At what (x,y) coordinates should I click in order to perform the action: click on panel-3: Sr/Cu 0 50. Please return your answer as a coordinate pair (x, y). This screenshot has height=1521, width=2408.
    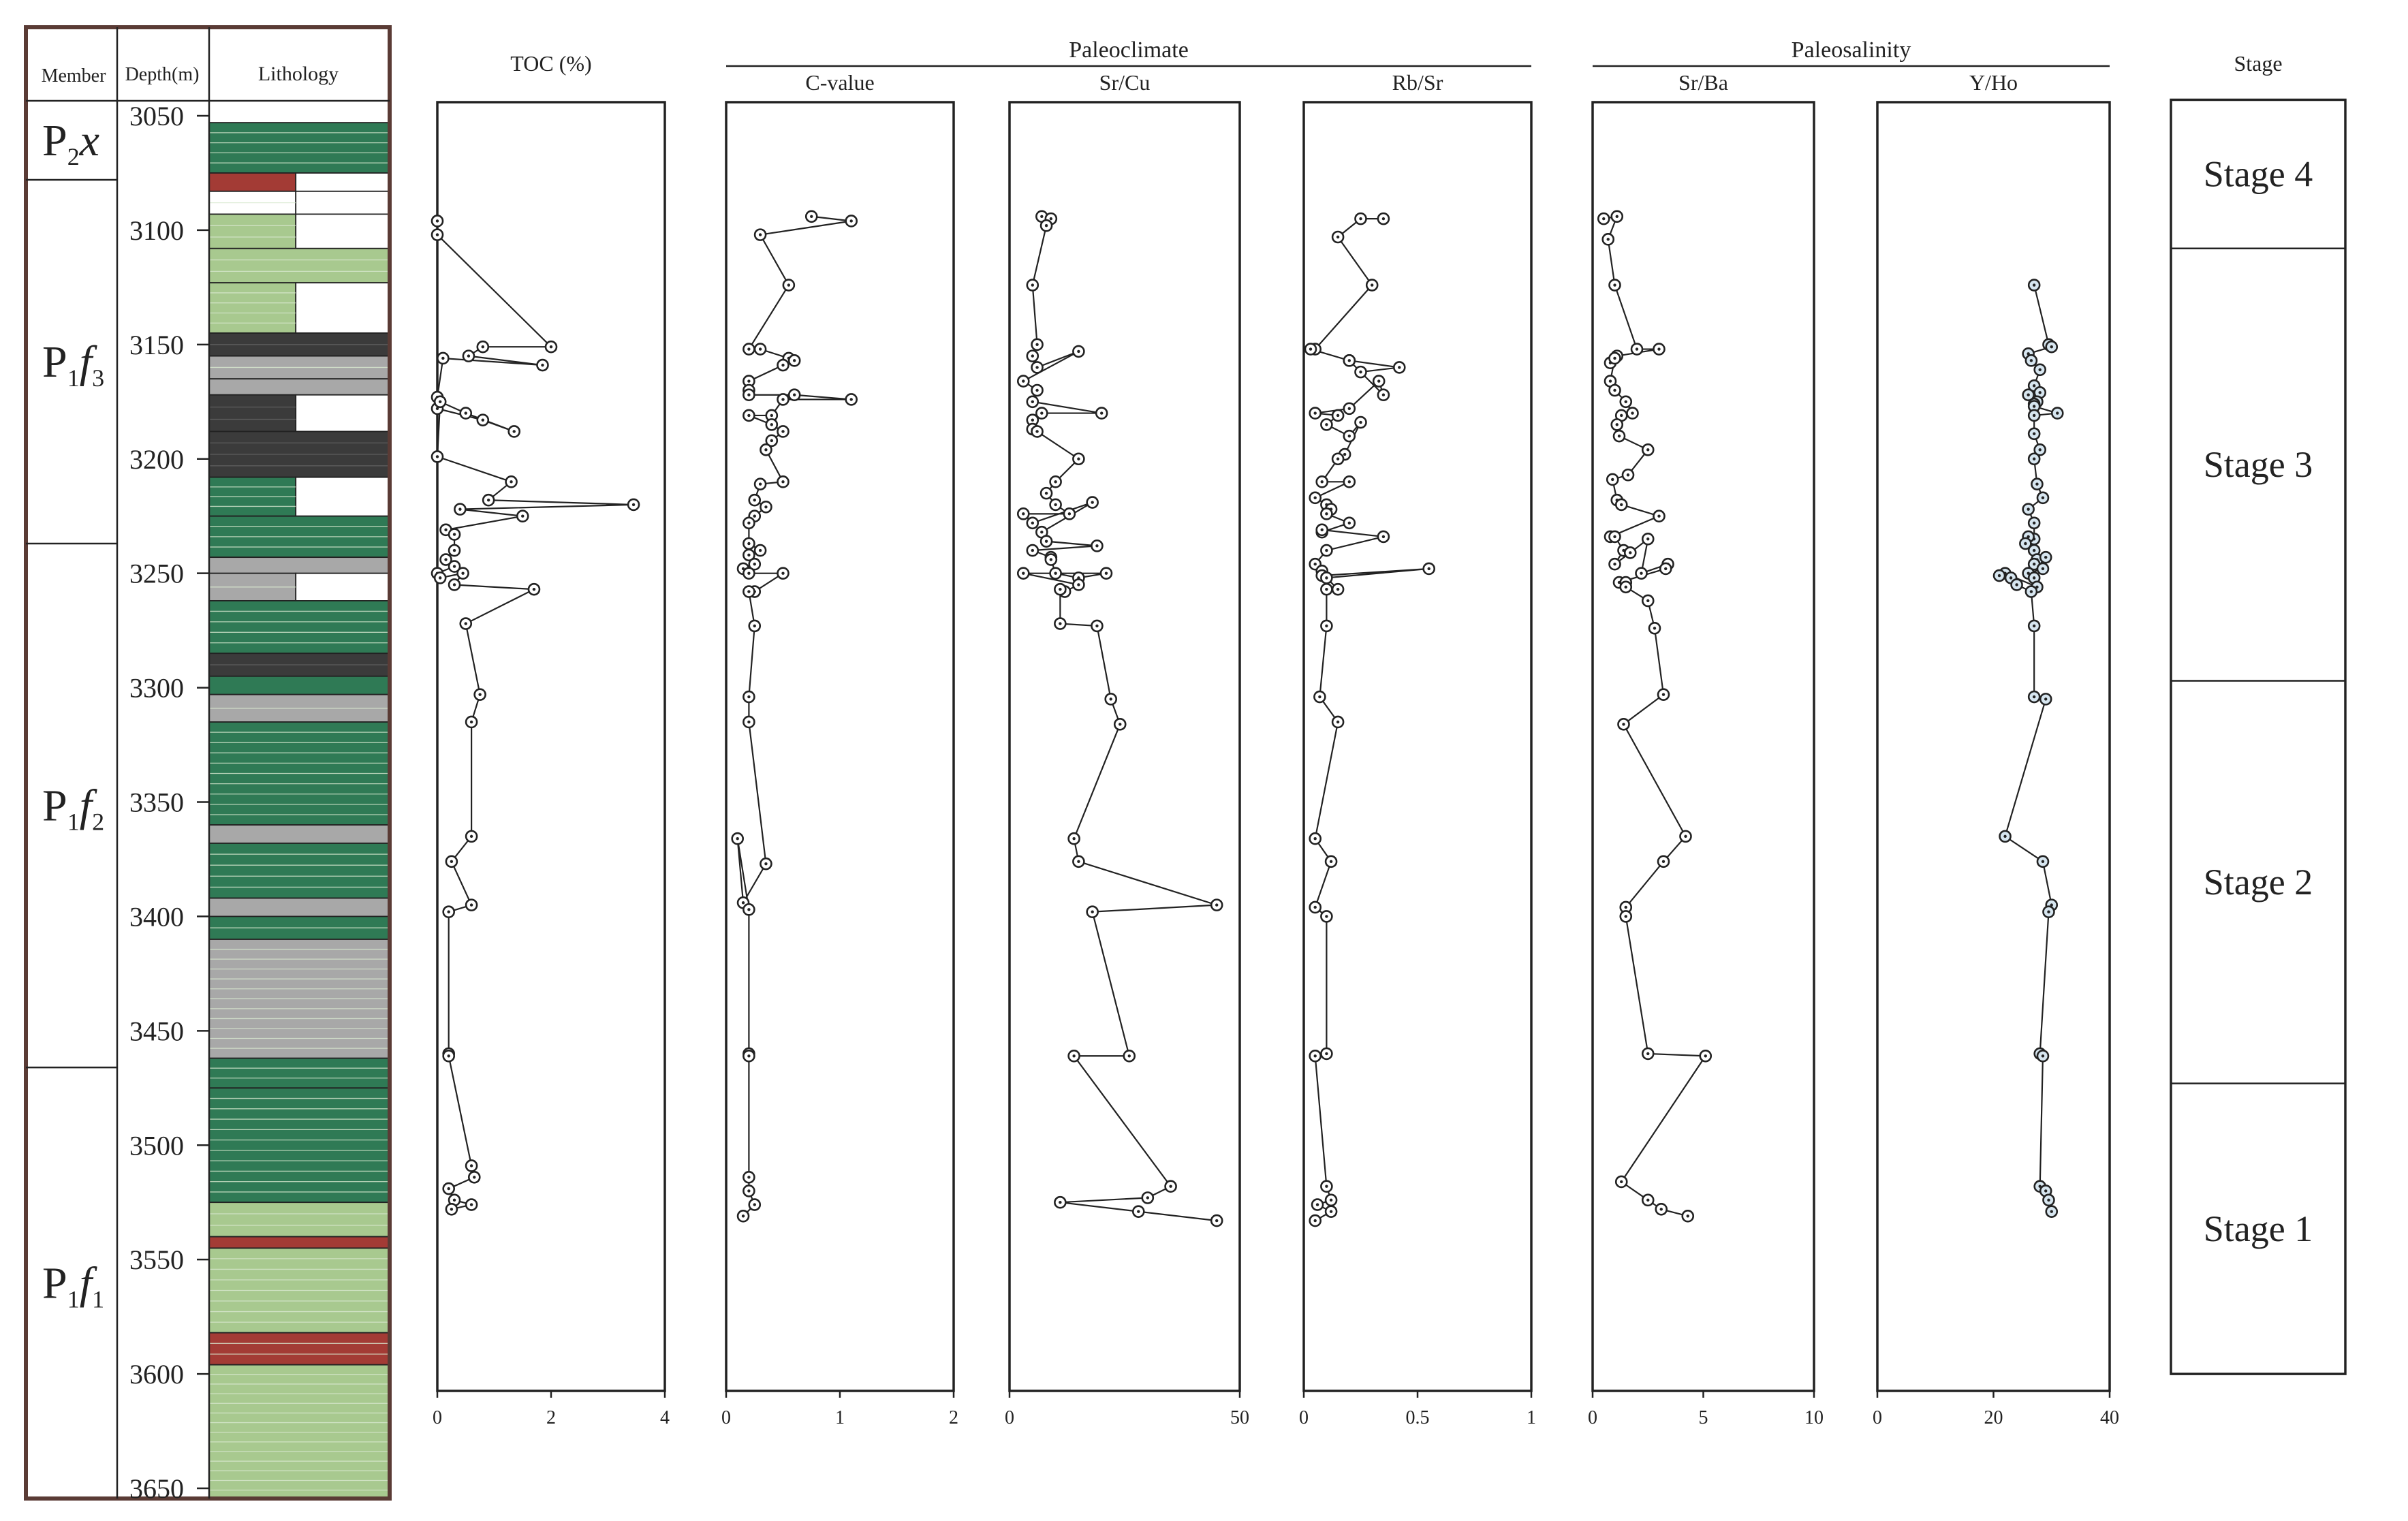
    Looking at the image, I should click on (1127, 749).